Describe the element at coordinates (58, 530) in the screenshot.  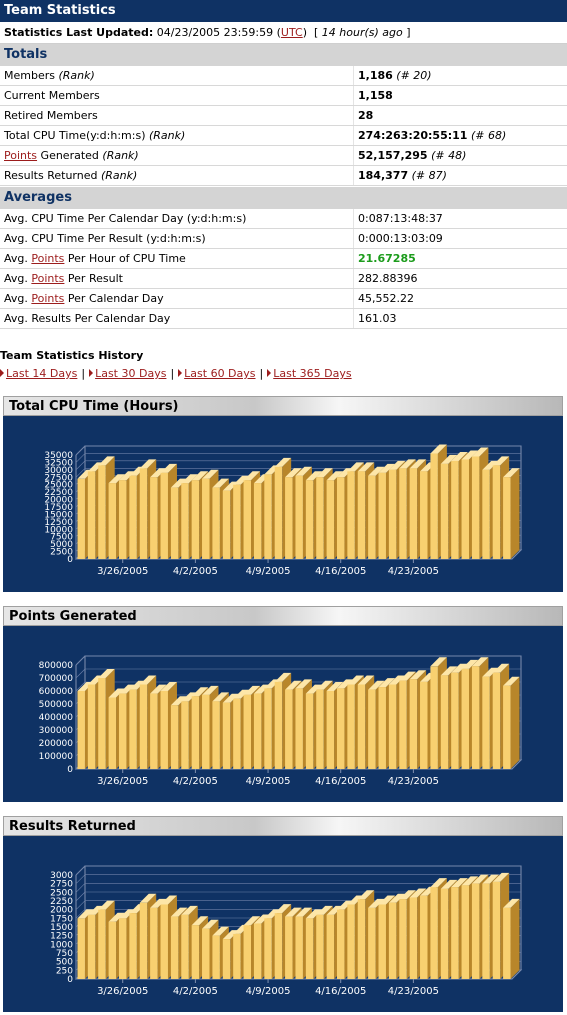
I see `y-tick-label: 10000` at that location.